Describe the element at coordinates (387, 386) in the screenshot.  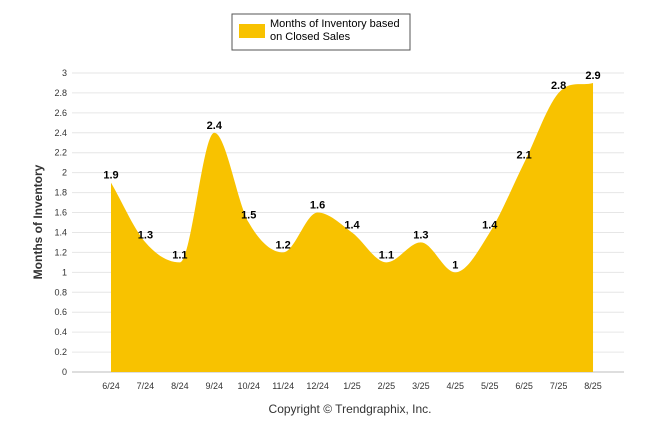
I see `x-tick-label: 2/25` at that location.